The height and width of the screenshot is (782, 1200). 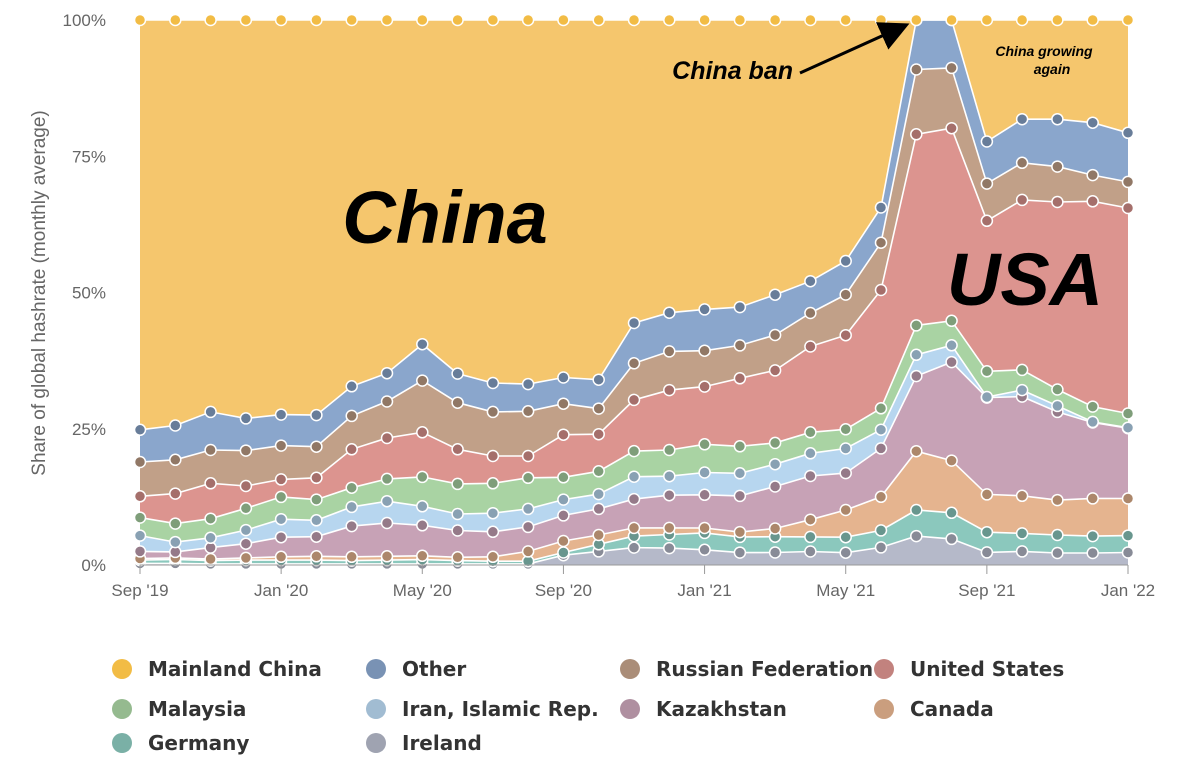 I want to click on legend-item-germany: Germany, so click(x=180, y=743).